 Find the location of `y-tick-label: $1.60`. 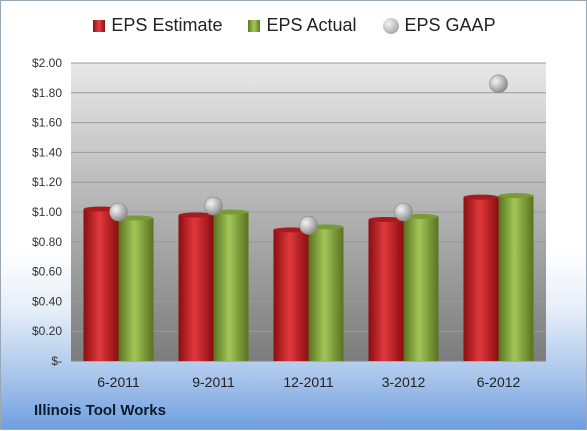

y-tick-label: $1.60 is located at coordinates (47, 123).